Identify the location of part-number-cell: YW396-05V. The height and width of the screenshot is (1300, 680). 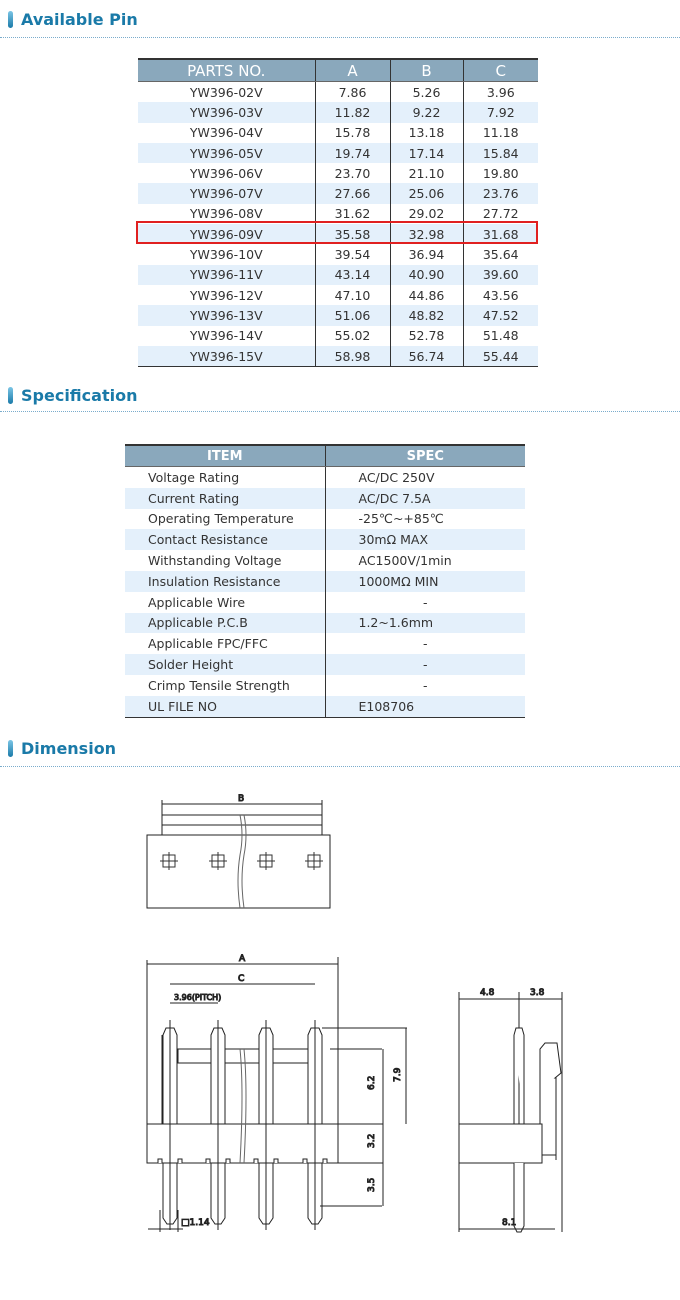
(226, 153).